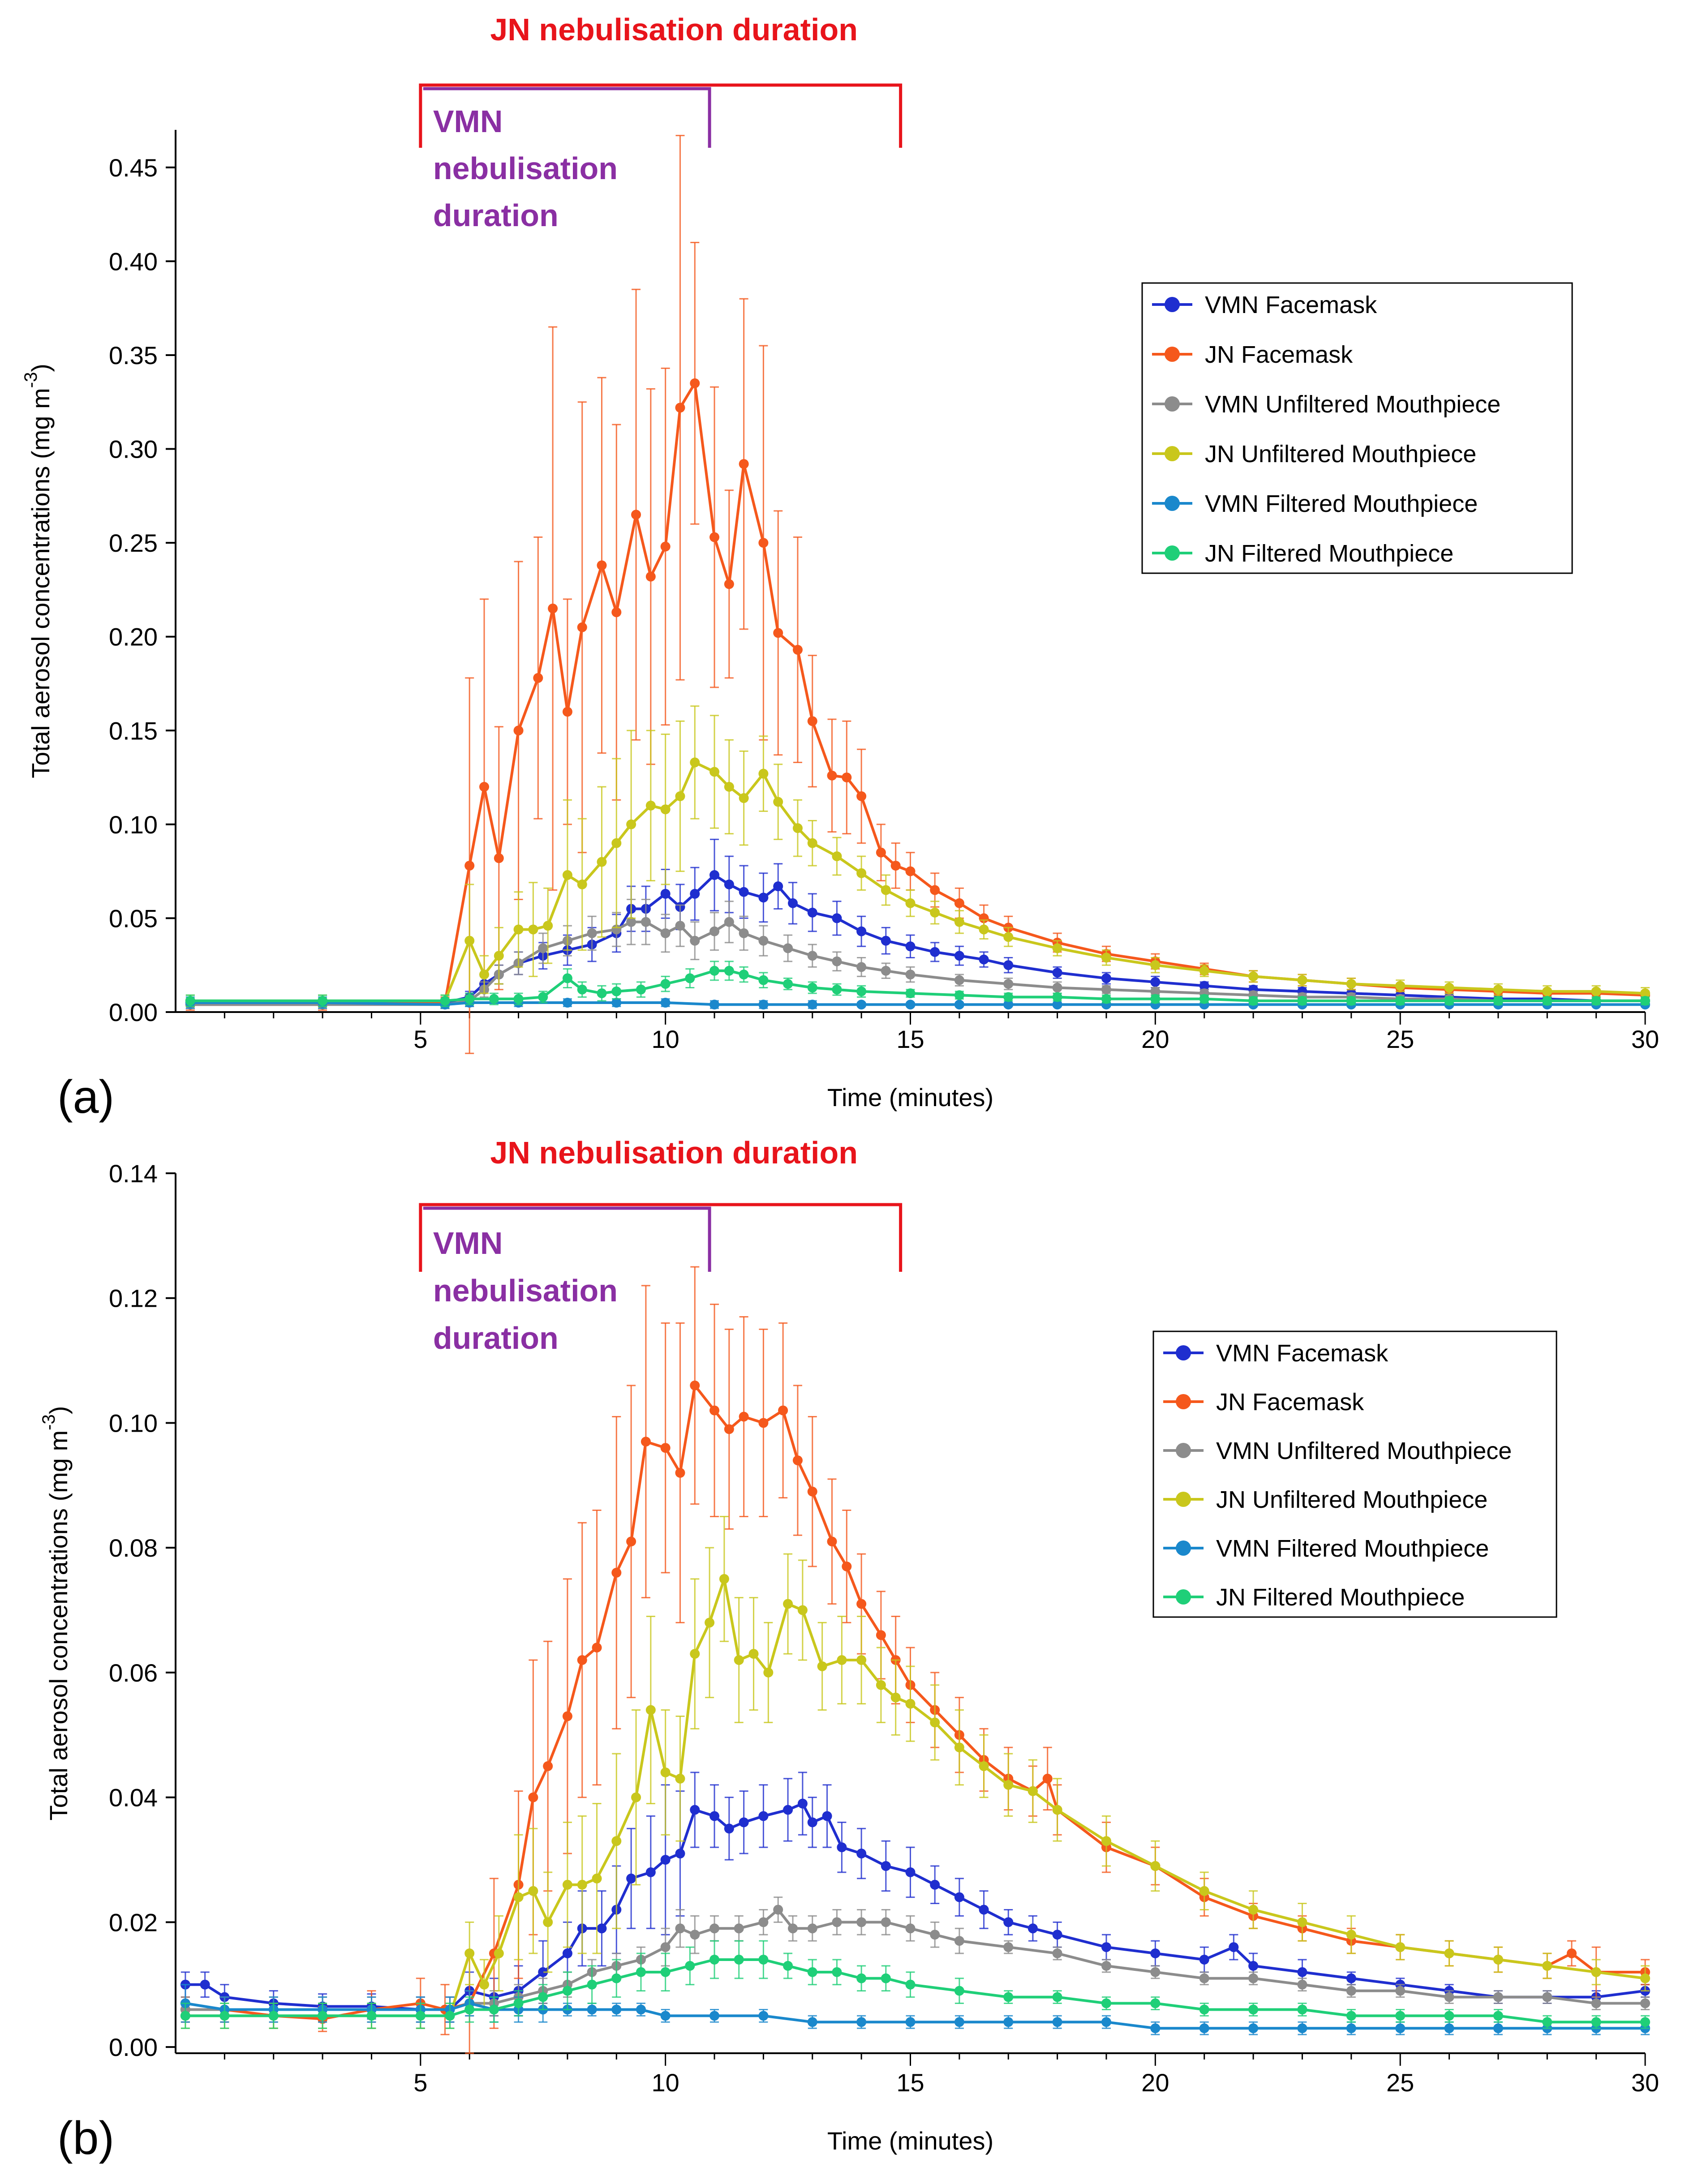 This screenshot has width=1681, height=2184. What do you see at coordinates (918, 881) in the screenshot?
I see `series-line` at bounding box center [918, 881].